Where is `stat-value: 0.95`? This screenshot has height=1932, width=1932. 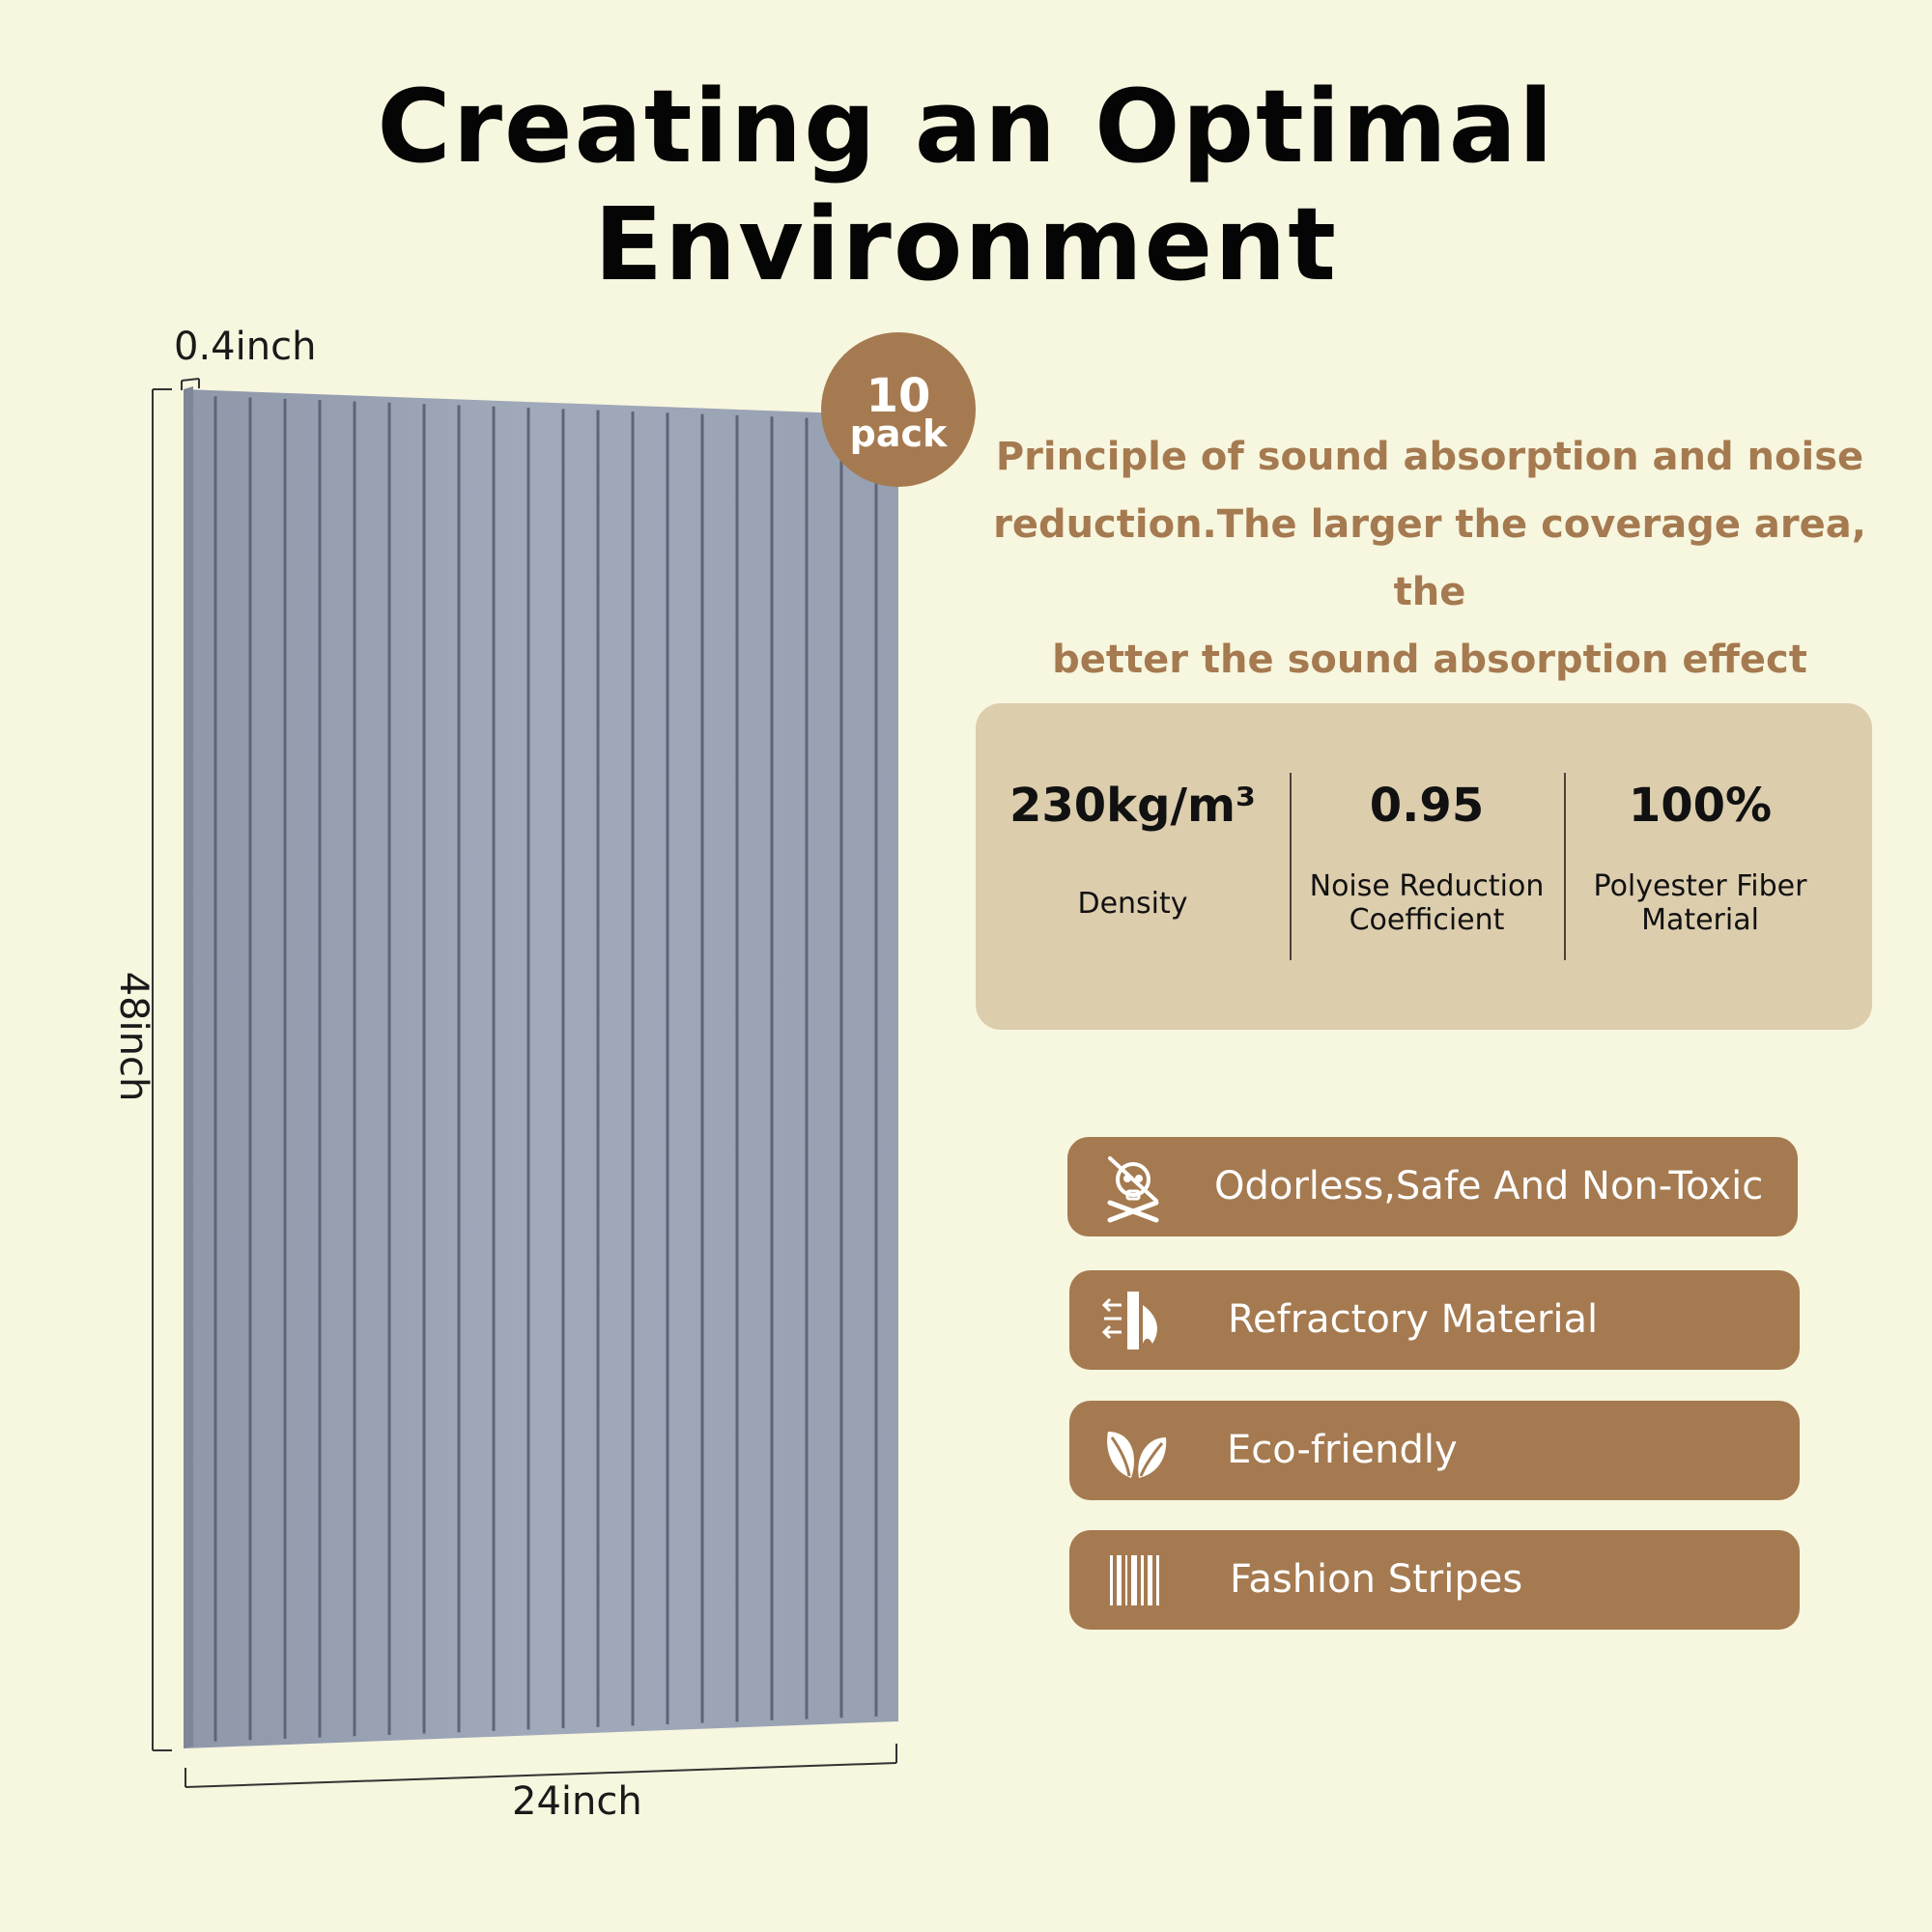
stat-value: 0.95 is located at coordinates (1427, 806).